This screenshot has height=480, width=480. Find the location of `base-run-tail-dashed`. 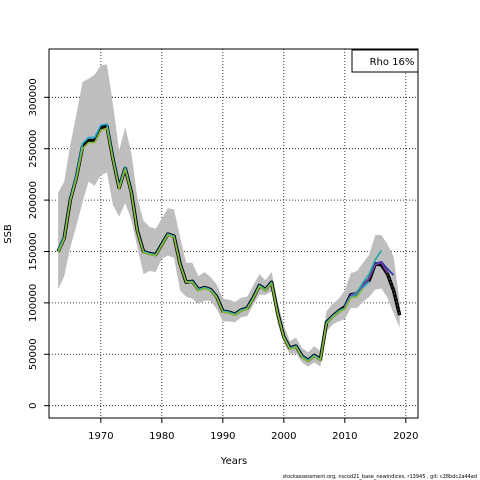

base-run-tail-dashed is located at coordinates (394, 294).